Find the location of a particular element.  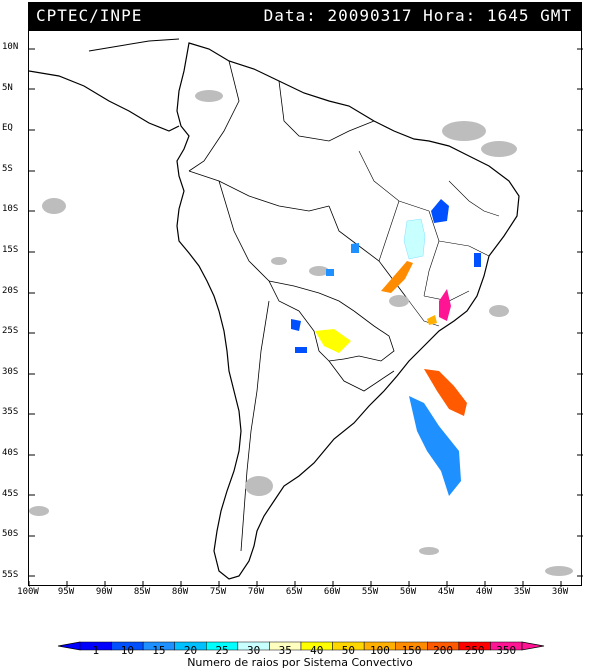

lon-ticks is located at coordinates (295, 584).